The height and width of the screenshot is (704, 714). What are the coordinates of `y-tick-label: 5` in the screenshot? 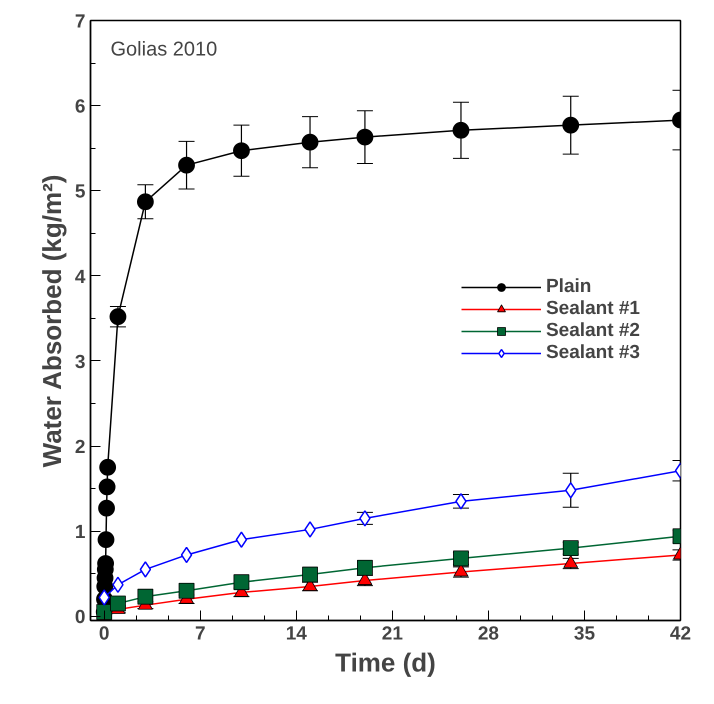 It's located at (80, 192).